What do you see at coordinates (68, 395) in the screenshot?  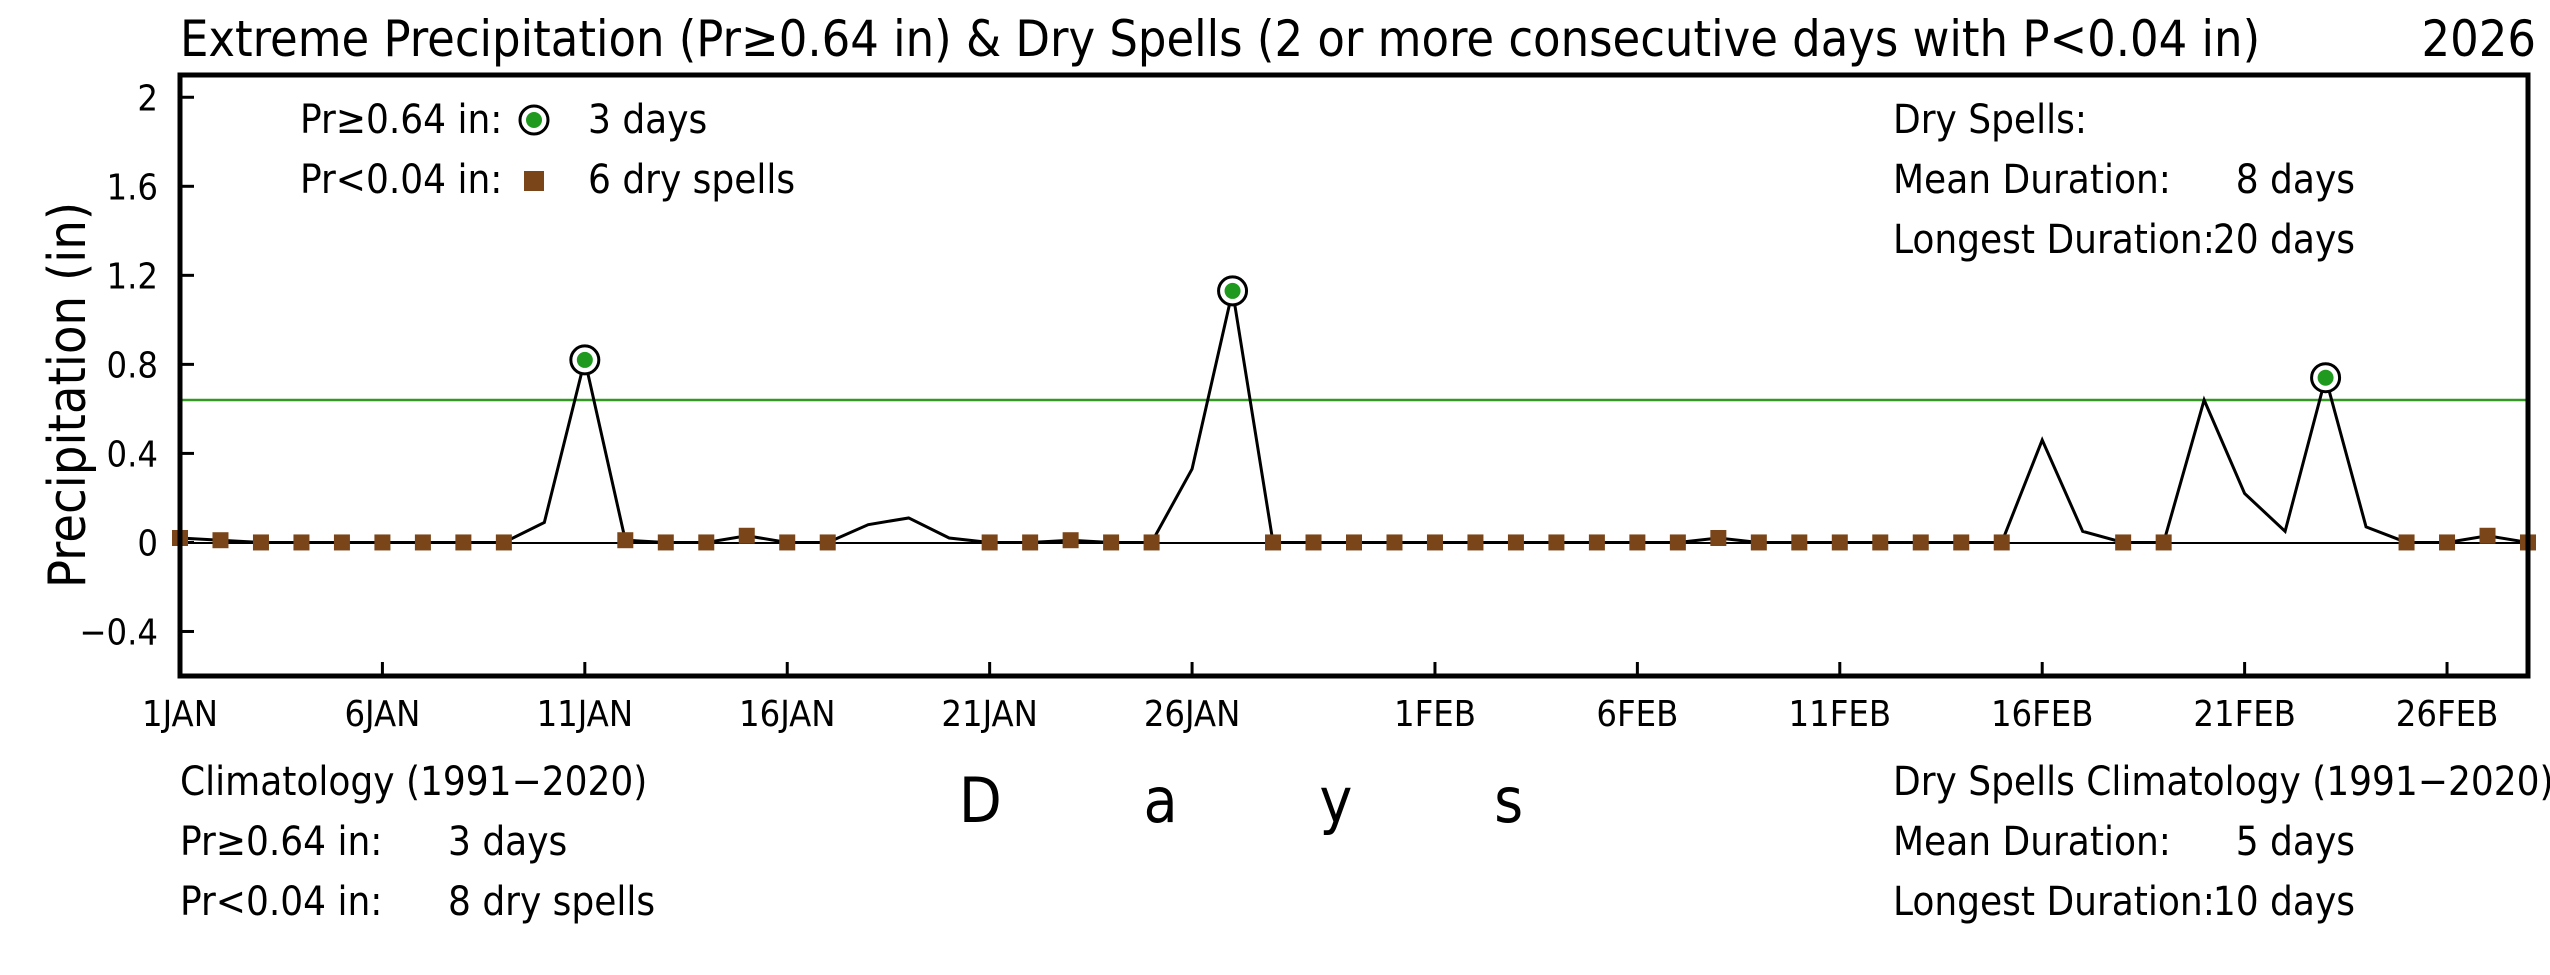 I see `y-axis-label: Precipitation (in)` at bounding box center [68, 395].